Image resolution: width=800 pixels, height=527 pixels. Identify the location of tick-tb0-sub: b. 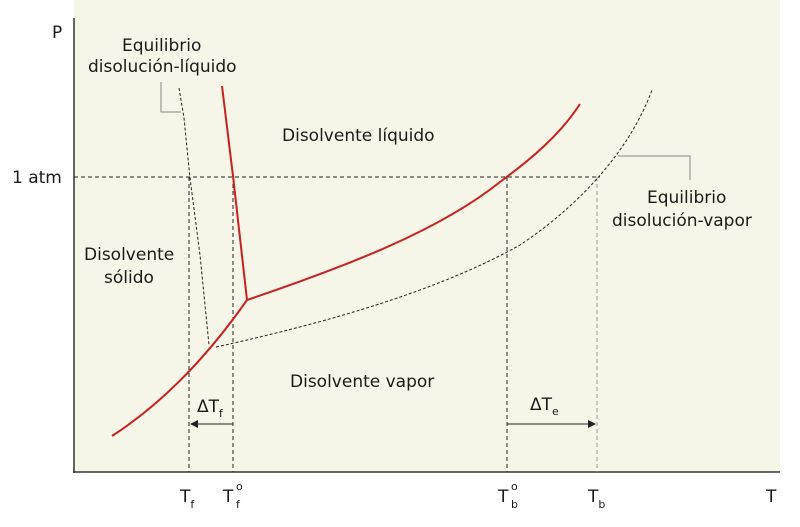
(514, 504).